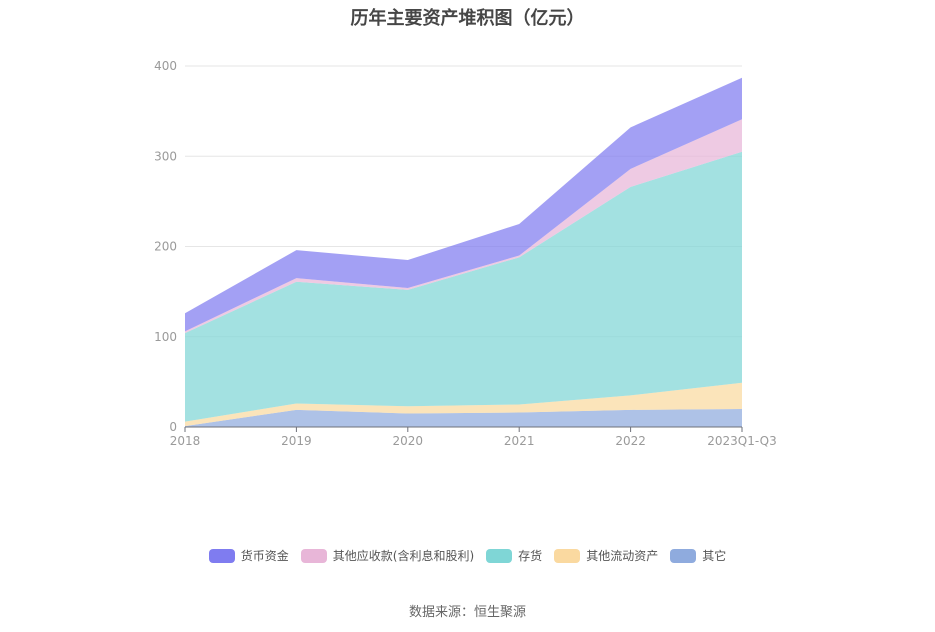  Describe the element at coordinates (467, 18) in the screenshot. I see `chart-title: 历年主要资产堆积图（亿元）` at that location.